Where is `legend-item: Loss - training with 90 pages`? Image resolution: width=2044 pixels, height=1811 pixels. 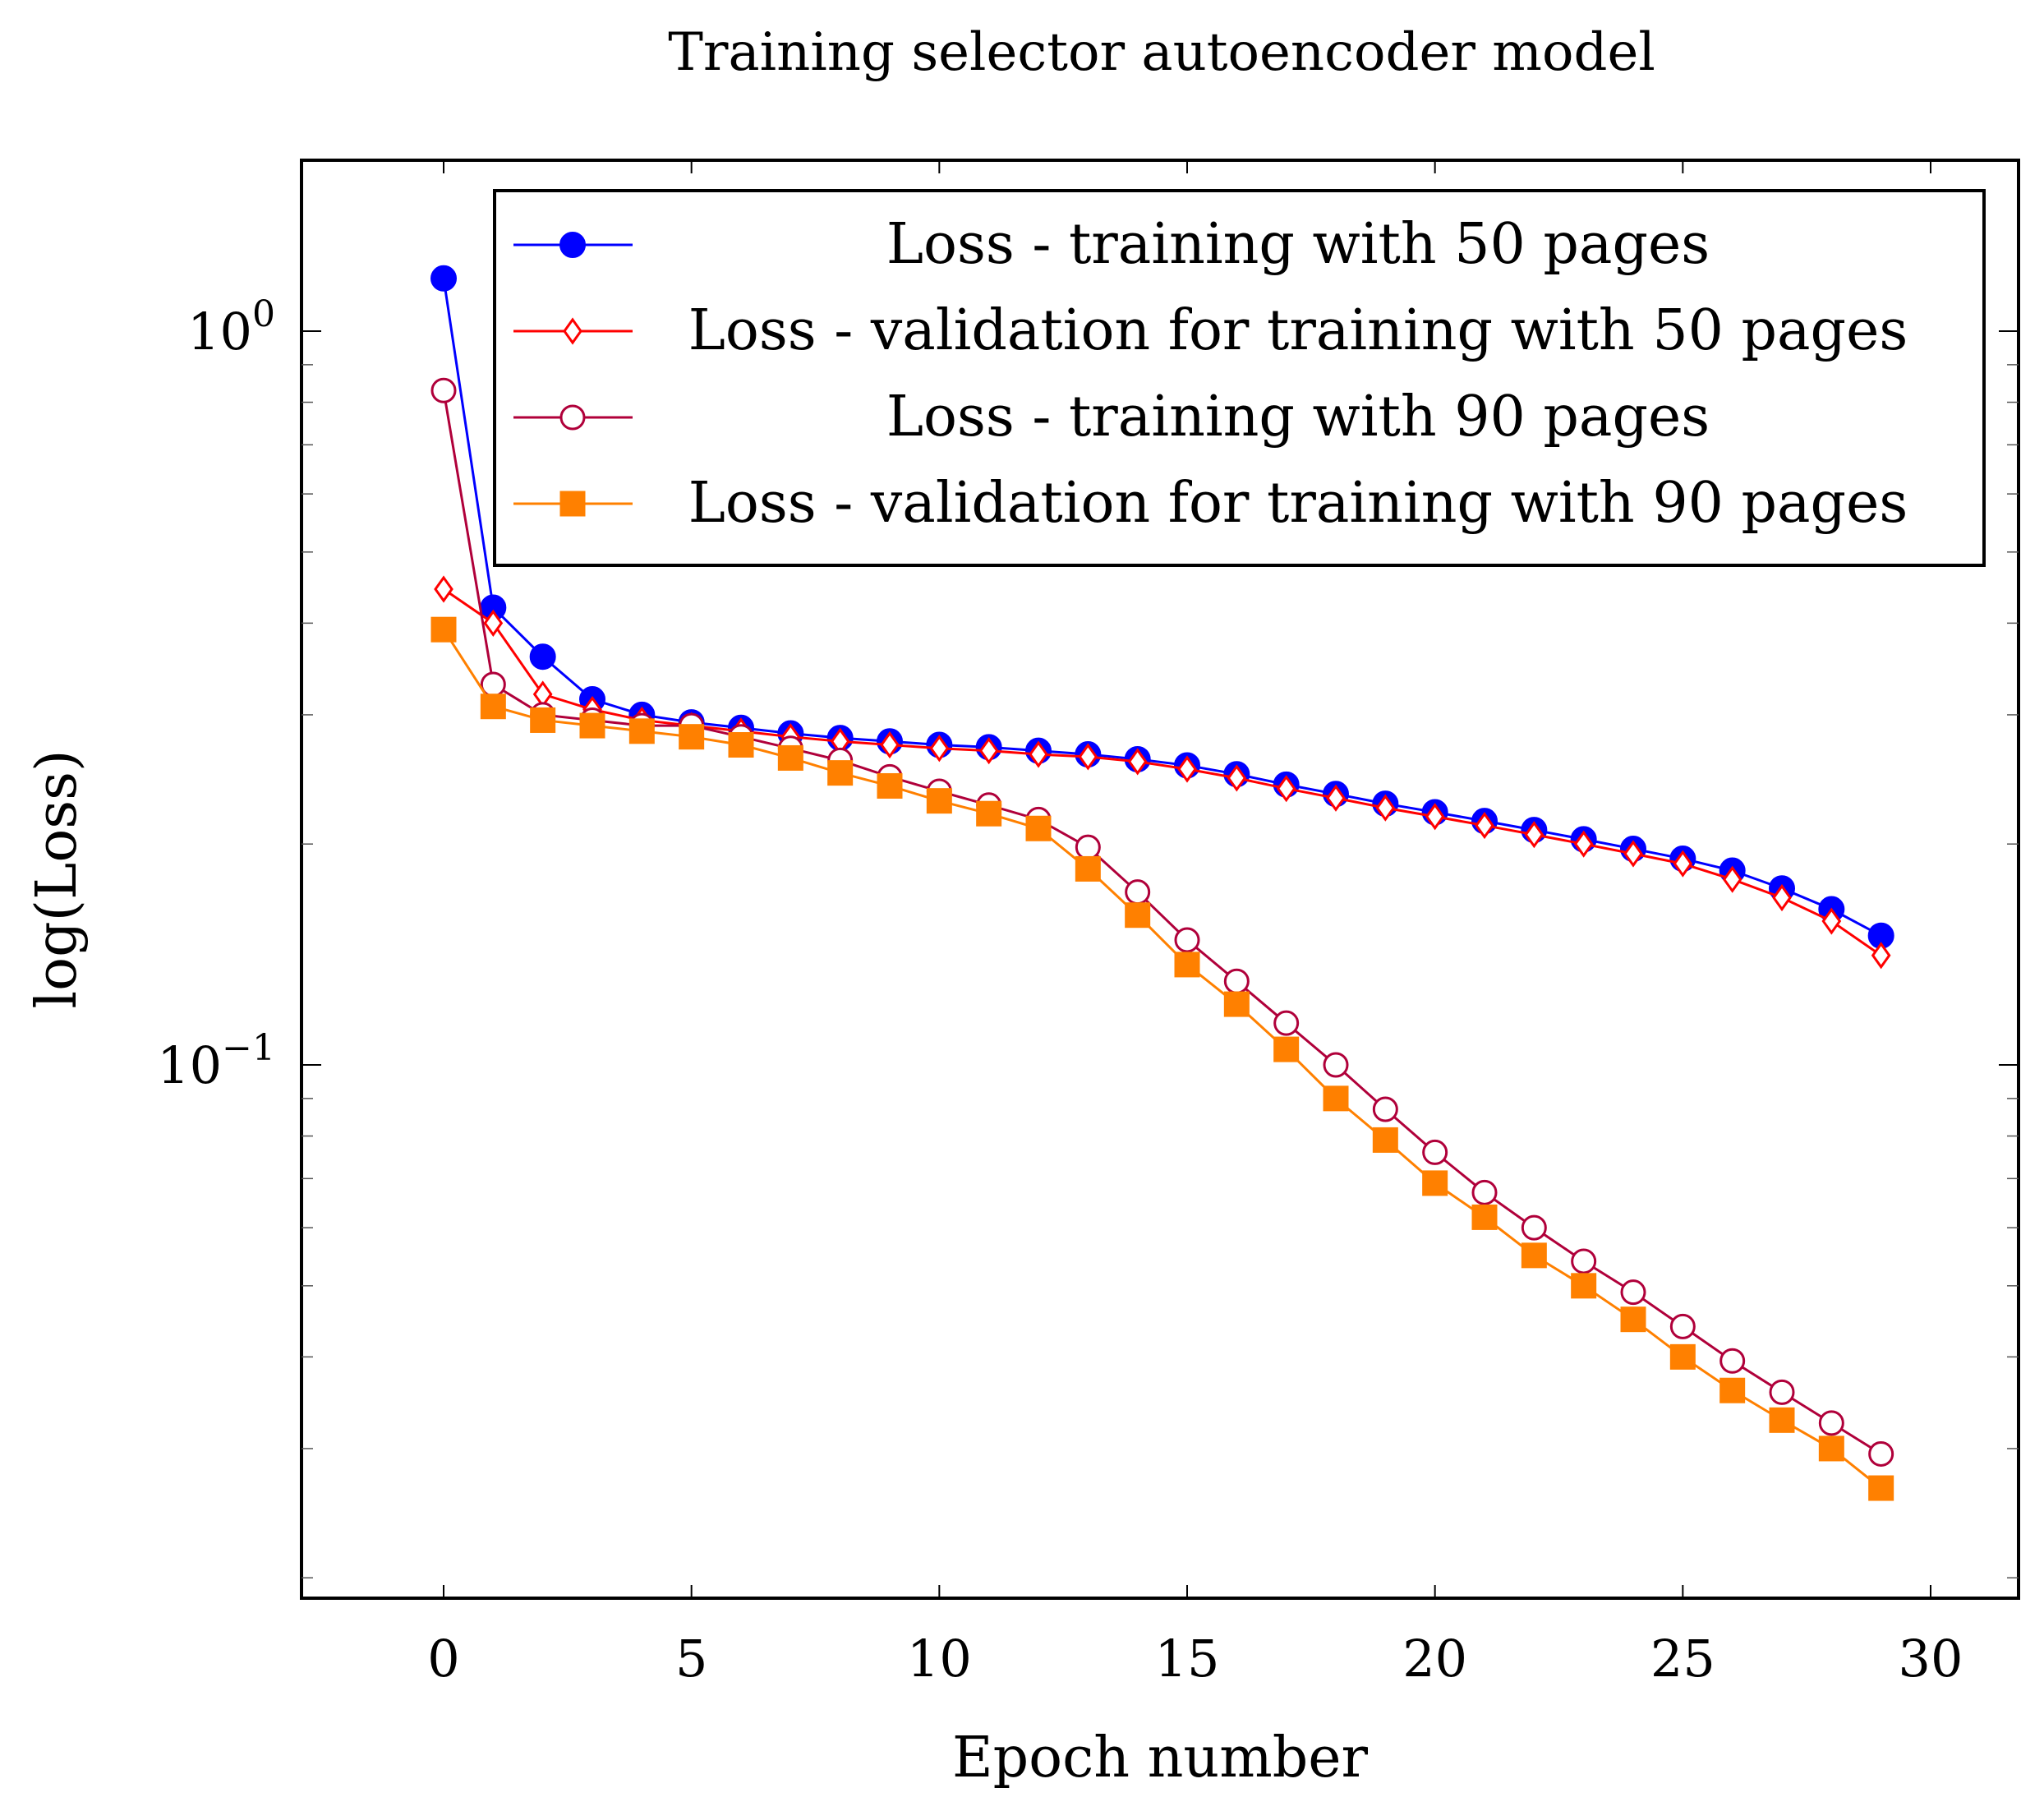 legend-item: Loss - training with 90 pages is located at coordinates (1111, 417).